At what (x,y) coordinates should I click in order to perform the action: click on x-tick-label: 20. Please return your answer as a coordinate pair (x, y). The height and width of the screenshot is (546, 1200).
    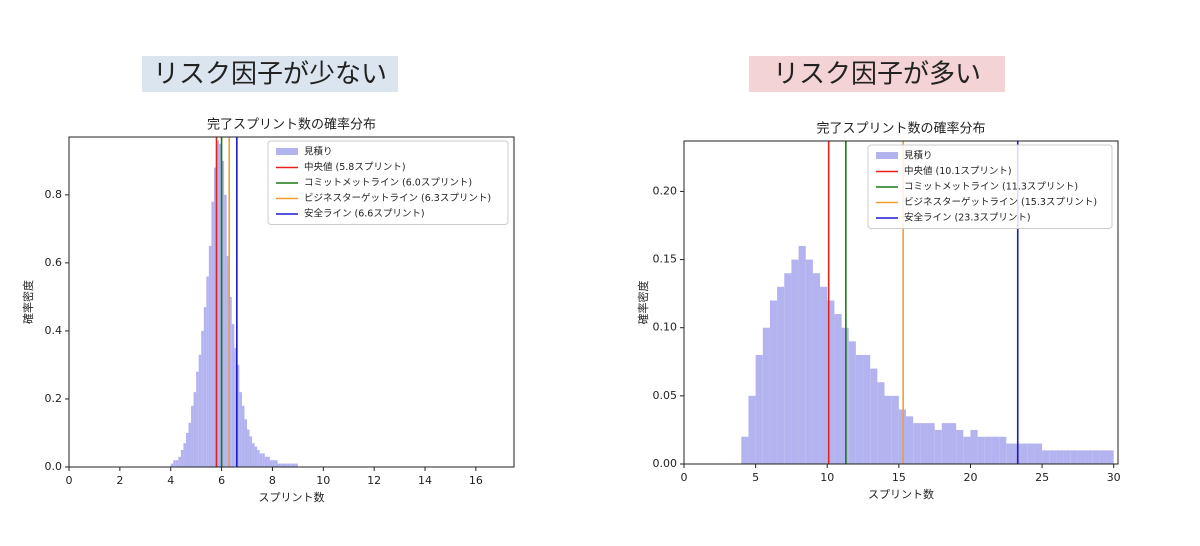
    Looking at the image, I should click on (970, 477).